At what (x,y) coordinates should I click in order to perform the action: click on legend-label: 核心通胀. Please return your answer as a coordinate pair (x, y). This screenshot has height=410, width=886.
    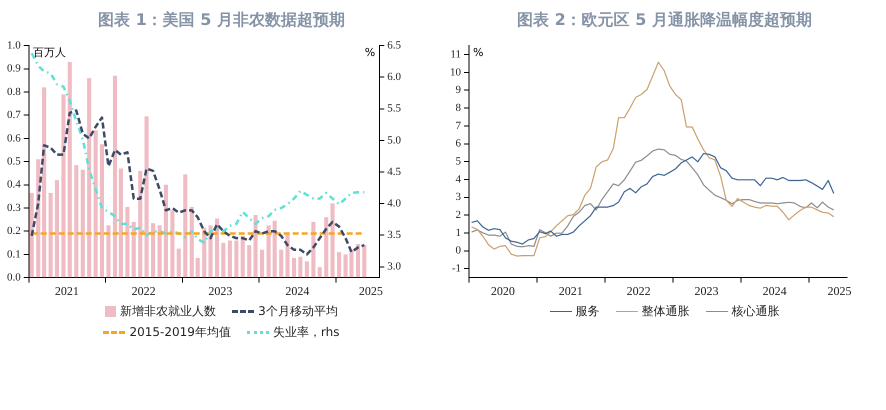
    Looking at the image, I should click on (756, 311).